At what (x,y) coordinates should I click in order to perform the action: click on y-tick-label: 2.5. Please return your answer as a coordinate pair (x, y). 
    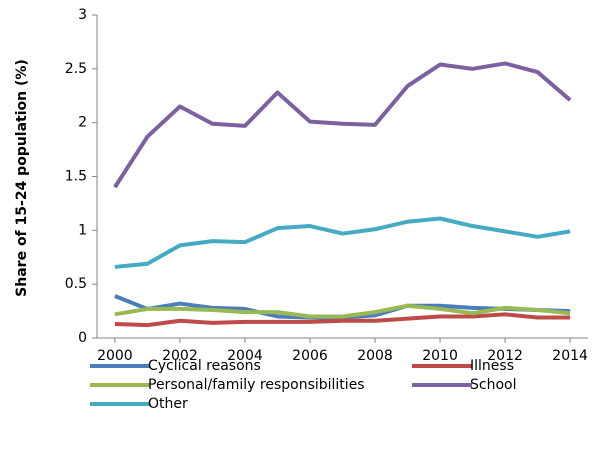
    Looking at the image, I should click on (76, 69).